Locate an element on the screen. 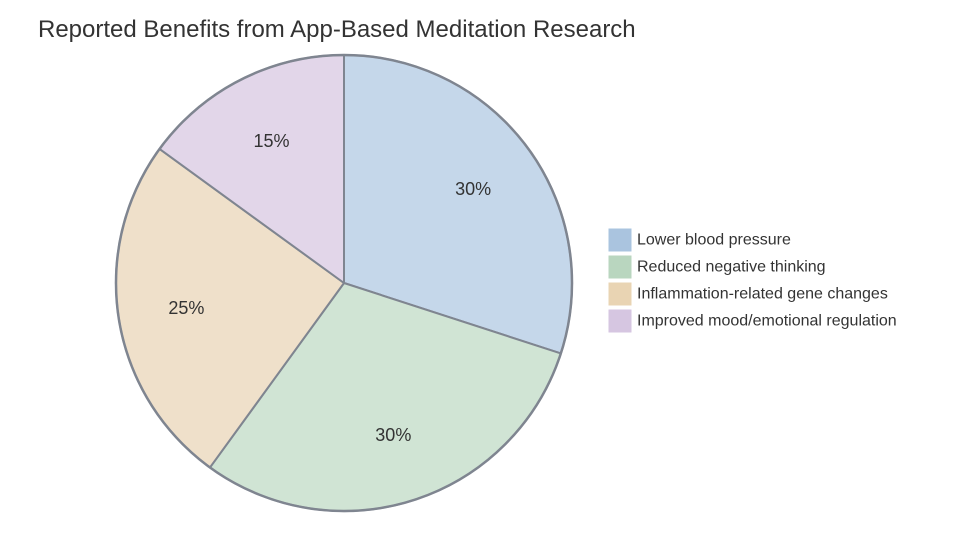  slice-label-3: 25% is located at coordinates (186, 308).